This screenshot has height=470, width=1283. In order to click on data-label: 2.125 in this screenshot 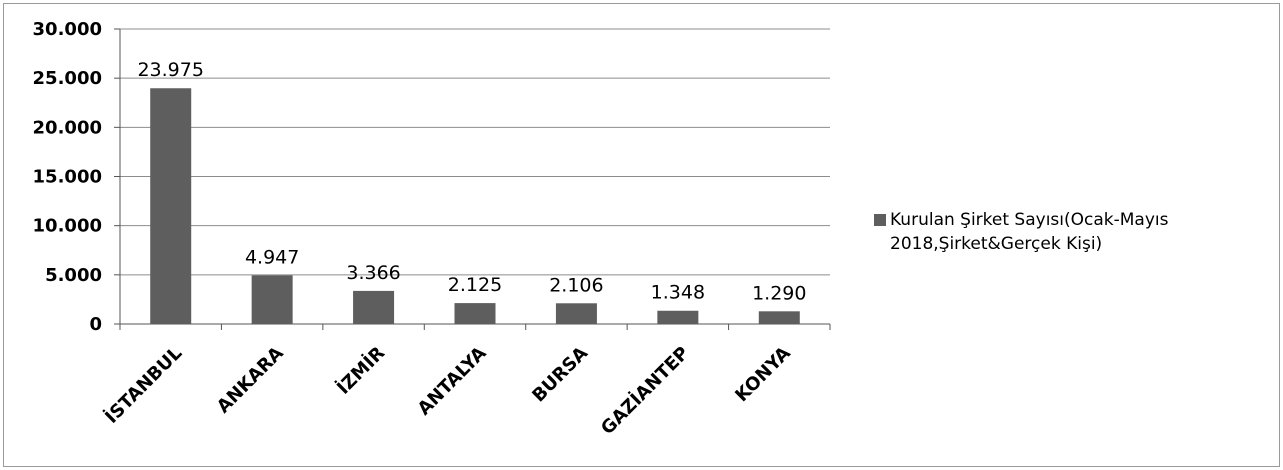, I will do `click(475, 285)`.